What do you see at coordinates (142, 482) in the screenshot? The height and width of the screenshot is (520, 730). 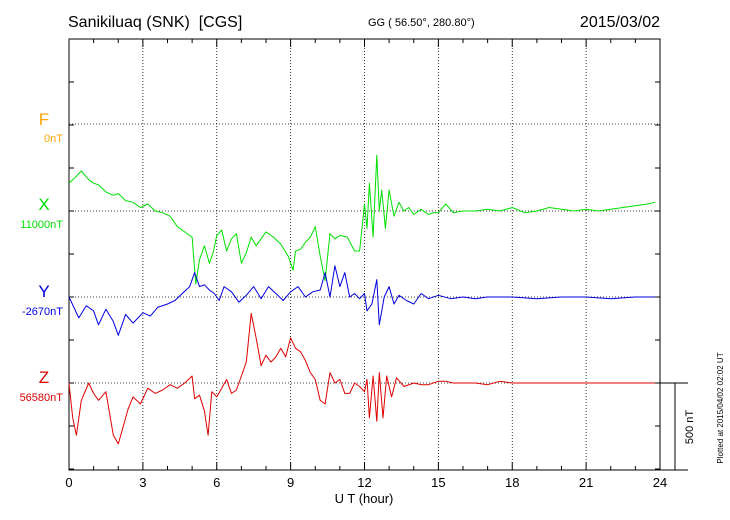 I see `x-tick-label: 3` at bounding box center [142, 482].